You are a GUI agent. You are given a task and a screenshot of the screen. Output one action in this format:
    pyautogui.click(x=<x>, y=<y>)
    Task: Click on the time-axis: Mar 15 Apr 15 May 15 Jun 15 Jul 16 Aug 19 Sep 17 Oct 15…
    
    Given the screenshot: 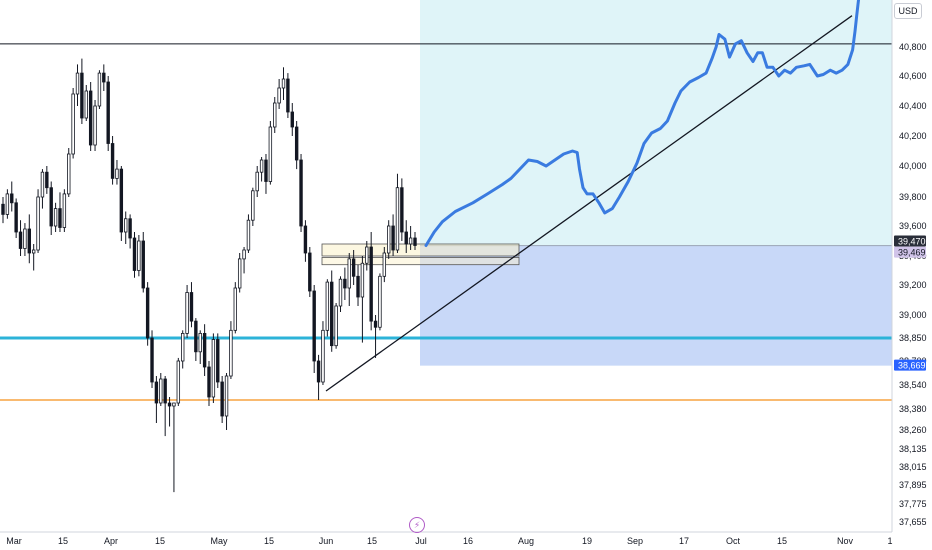 What is the action you would take?
    pyautogui.click(x=466, y=540)
    